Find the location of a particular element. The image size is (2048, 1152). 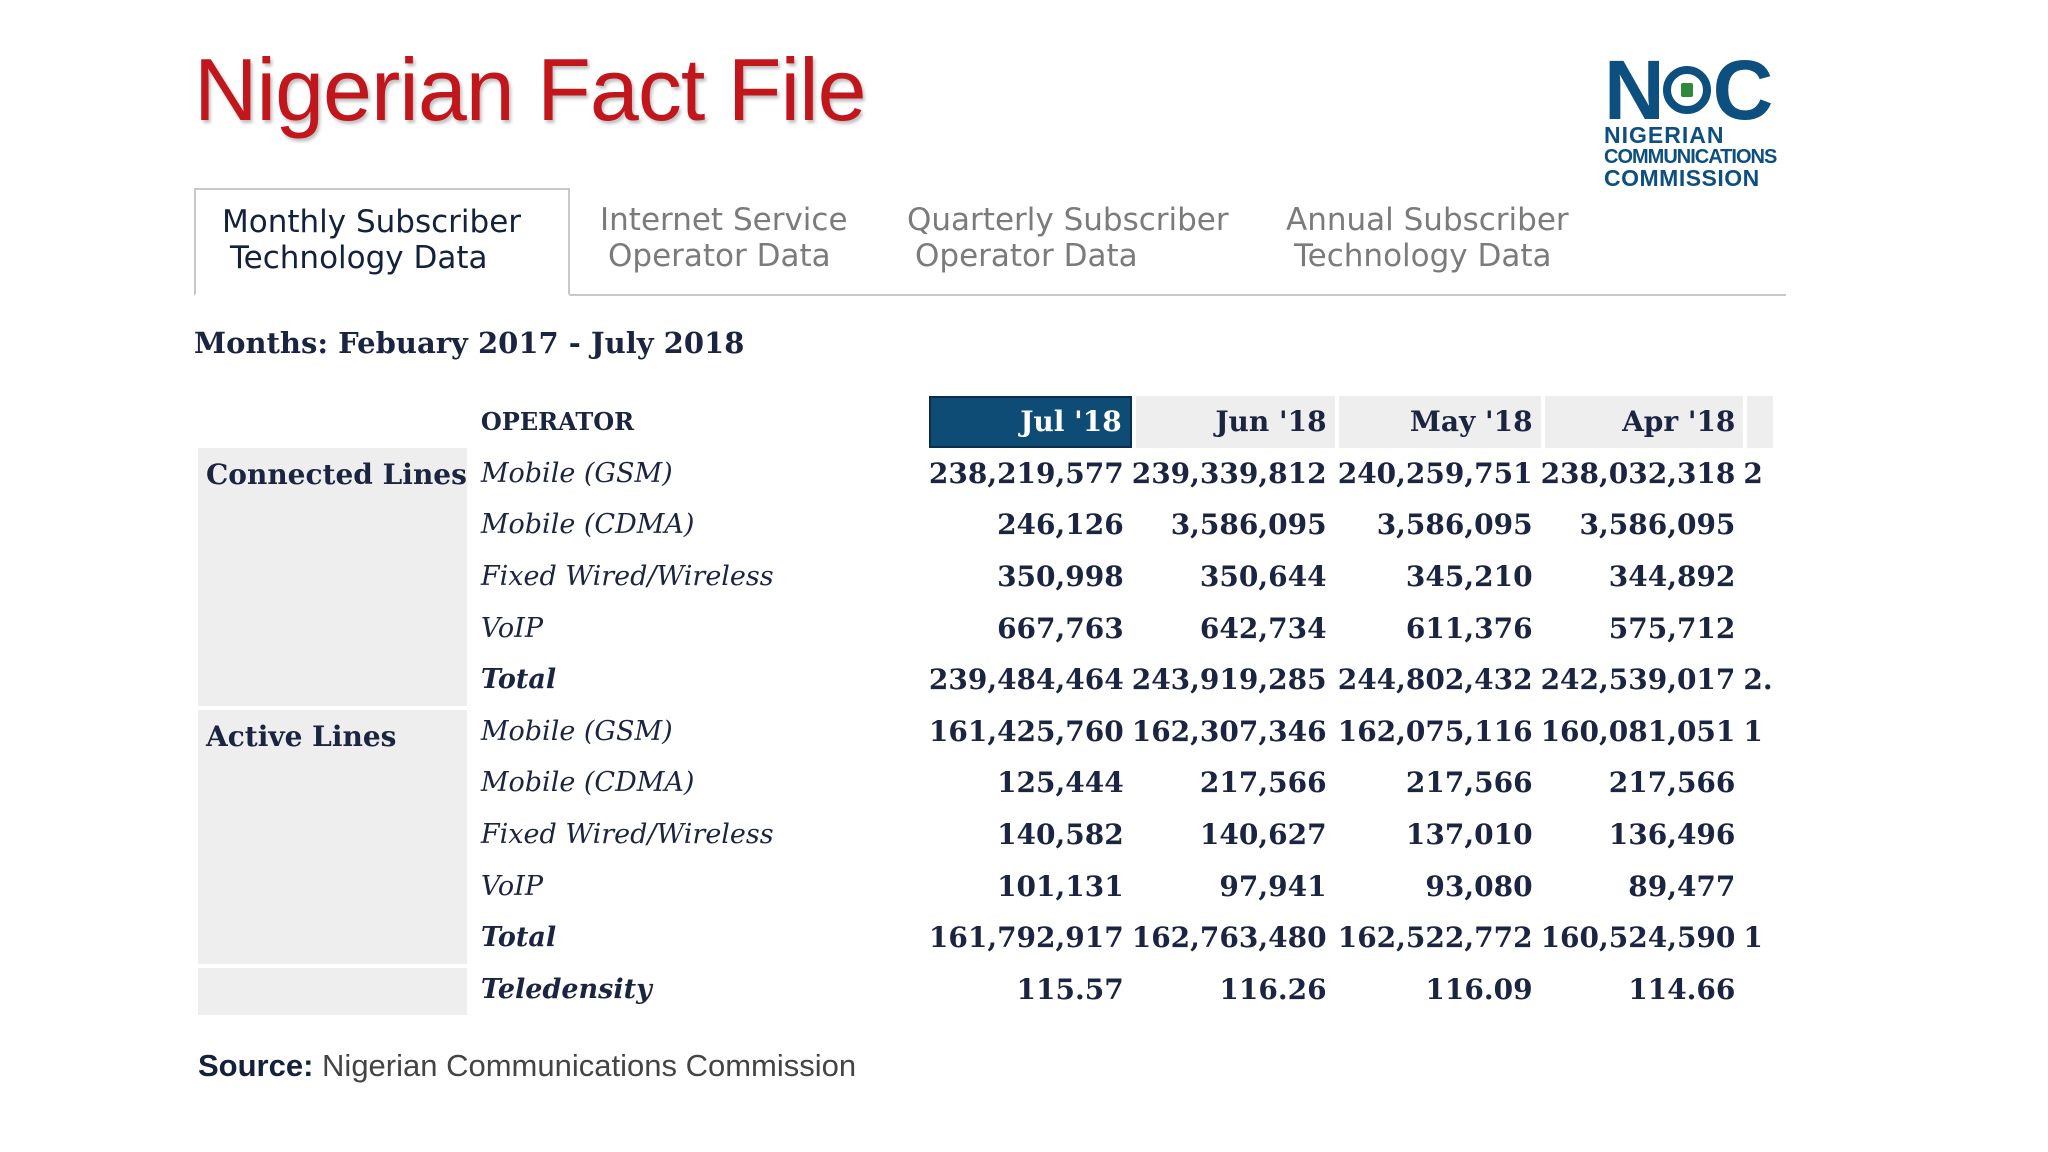

value-cell: 642,734 is located at coordinates (1263, 628).